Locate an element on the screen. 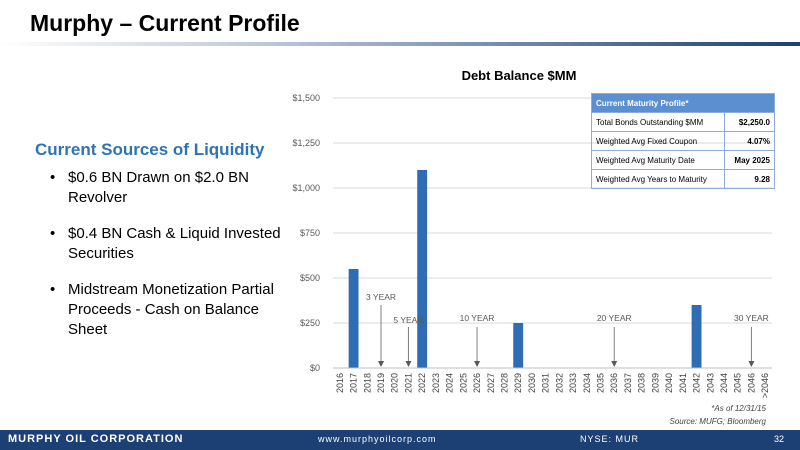 Image resolution: width=800 pixels, height=450 pixels. x-tick-label: 2046 is located at coordinates (751, 383).